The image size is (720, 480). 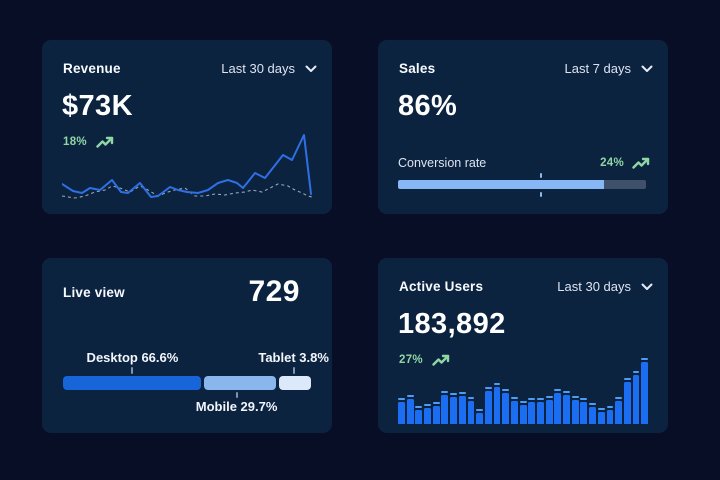 I want to click on revenue-period-dropdown: Last 30 days, so click(x=269, y=68).